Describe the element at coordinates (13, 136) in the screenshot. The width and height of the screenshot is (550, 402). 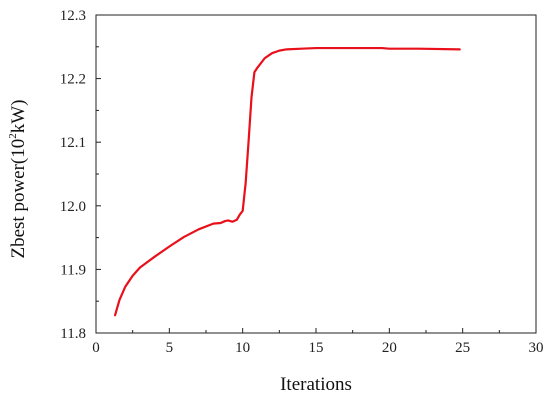
I see `y-axis-title-superscript: 2` at that location.